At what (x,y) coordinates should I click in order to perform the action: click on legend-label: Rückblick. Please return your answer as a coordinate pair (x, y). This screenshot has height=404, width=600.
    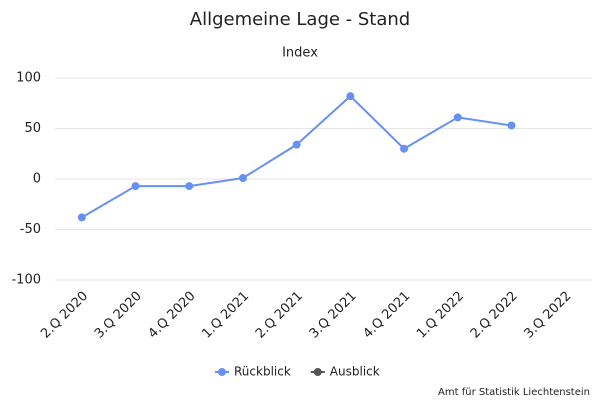
    Looking at the image, I should click on (262, 372).